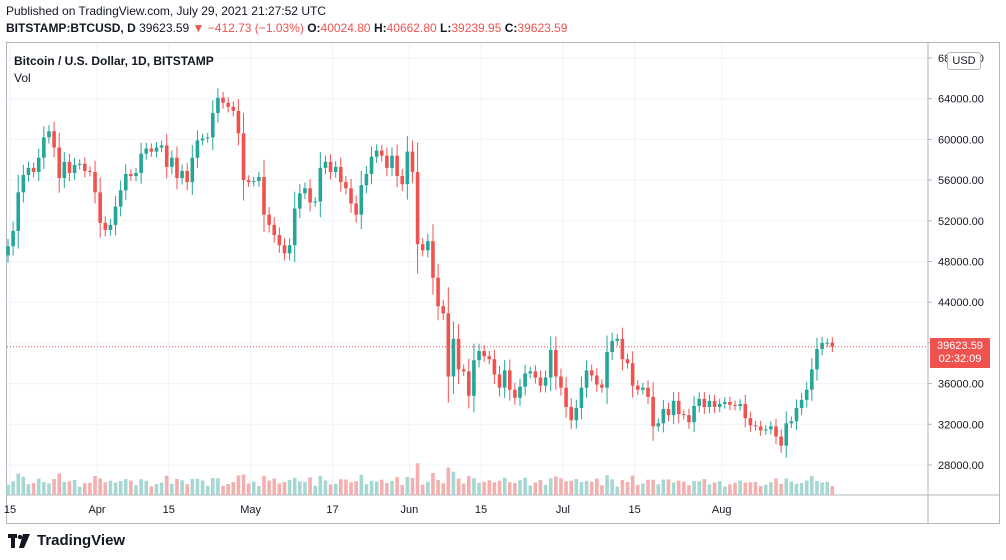  I want to click on y-tick-label: 44000.00, so click(961, 303).